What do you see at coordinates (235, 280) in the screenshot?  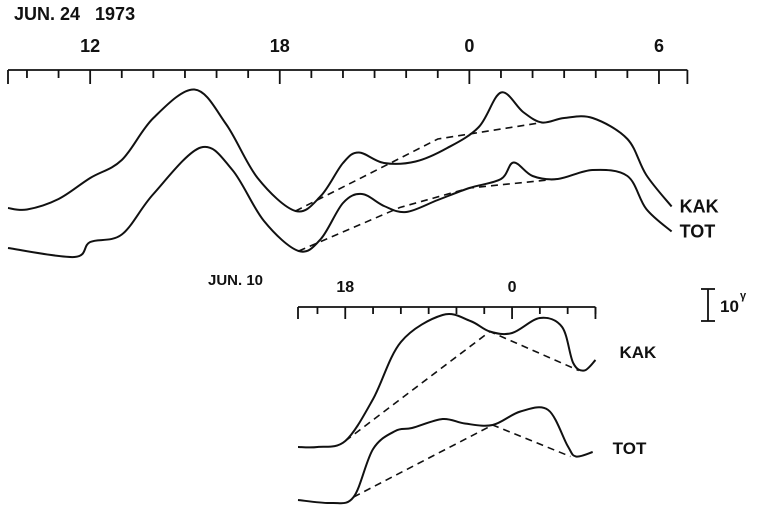 I see `panel-title: JUN. 10` at bounding box center [235, 280].